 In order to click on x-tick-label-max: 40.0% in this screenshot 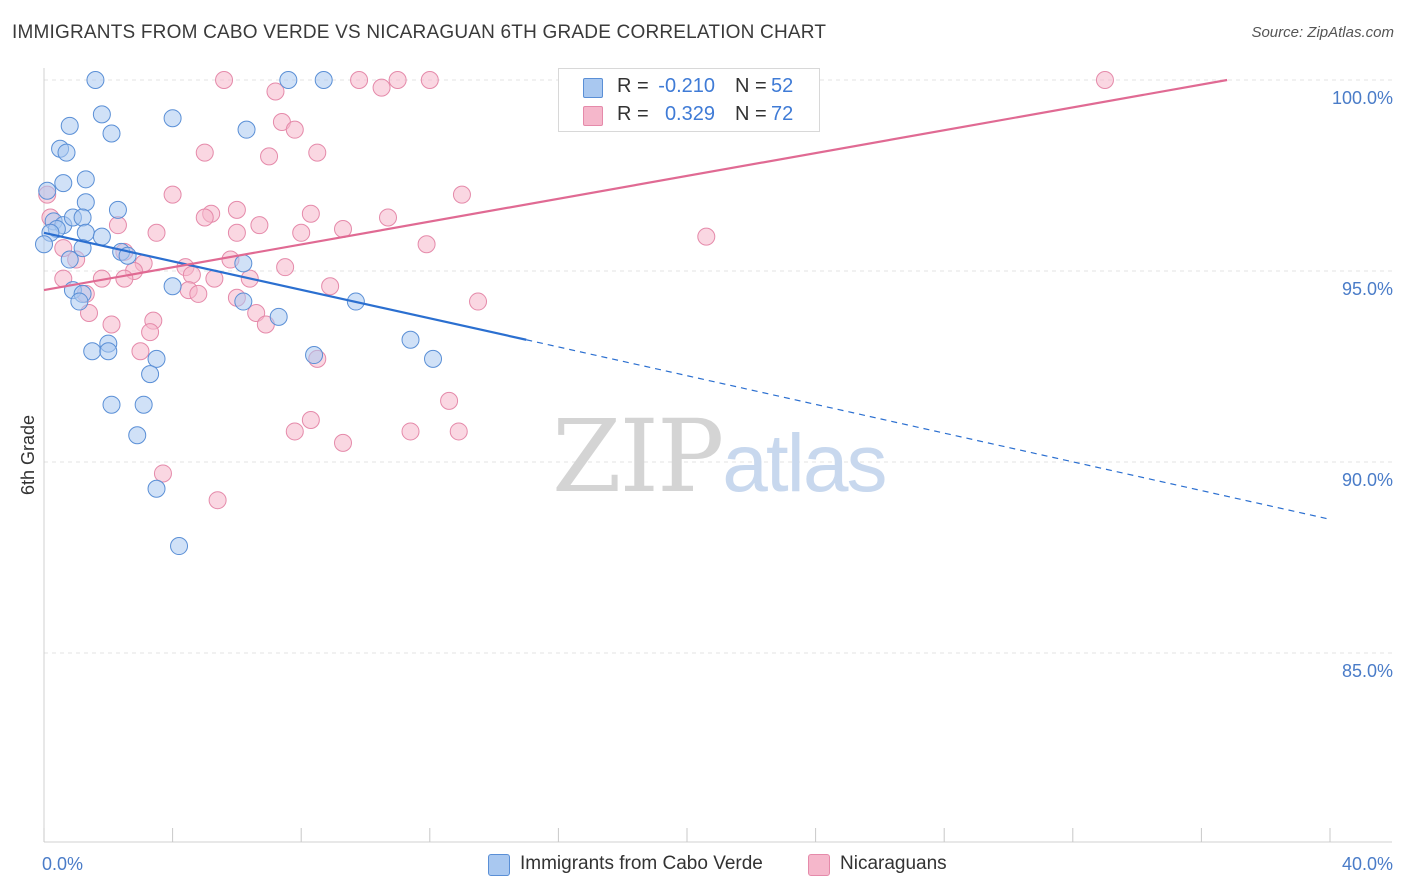, I will do `click(1367, 864)`.